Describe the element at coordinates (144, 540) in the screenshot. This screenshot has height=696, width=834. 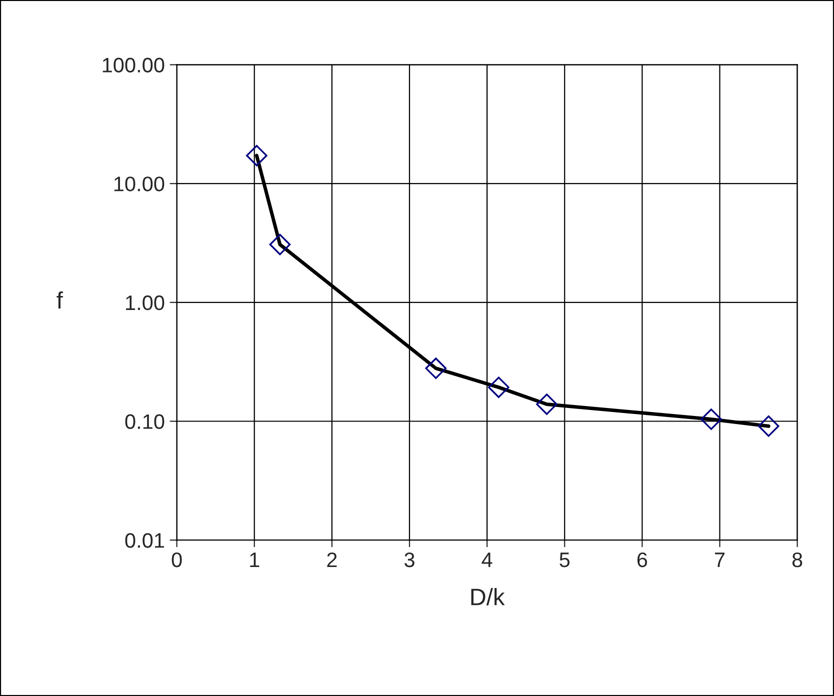
I see `y-tick-label: 0.01` at that location.